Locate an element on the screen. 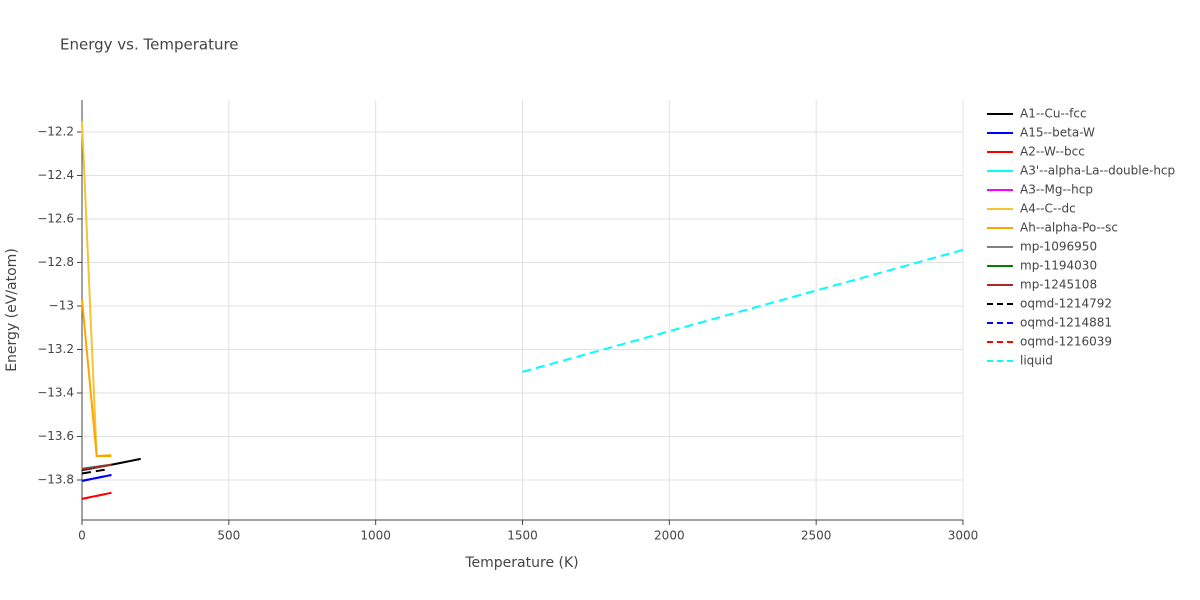  legend-label: mp-1194030 is located at coordinates (1058, 266).